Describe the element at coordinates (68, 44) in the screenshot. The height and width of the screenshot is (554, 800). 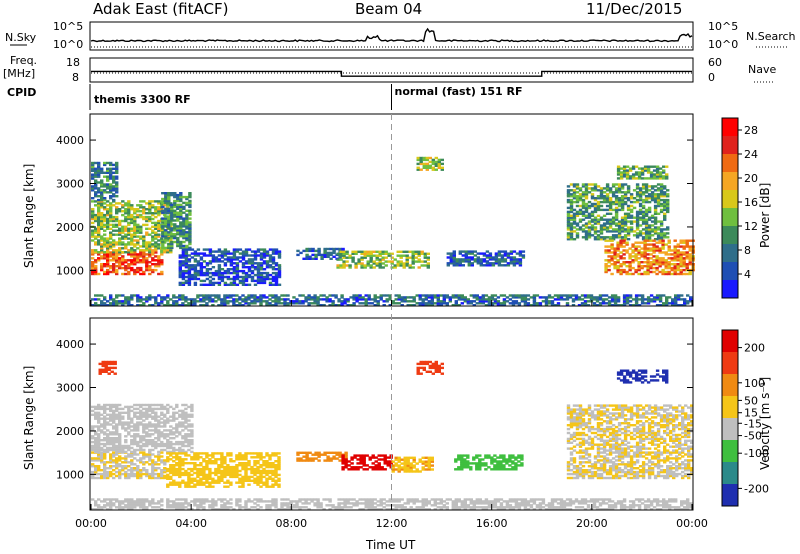
I see `count-tick-bottom-left: 10^0` at that location.